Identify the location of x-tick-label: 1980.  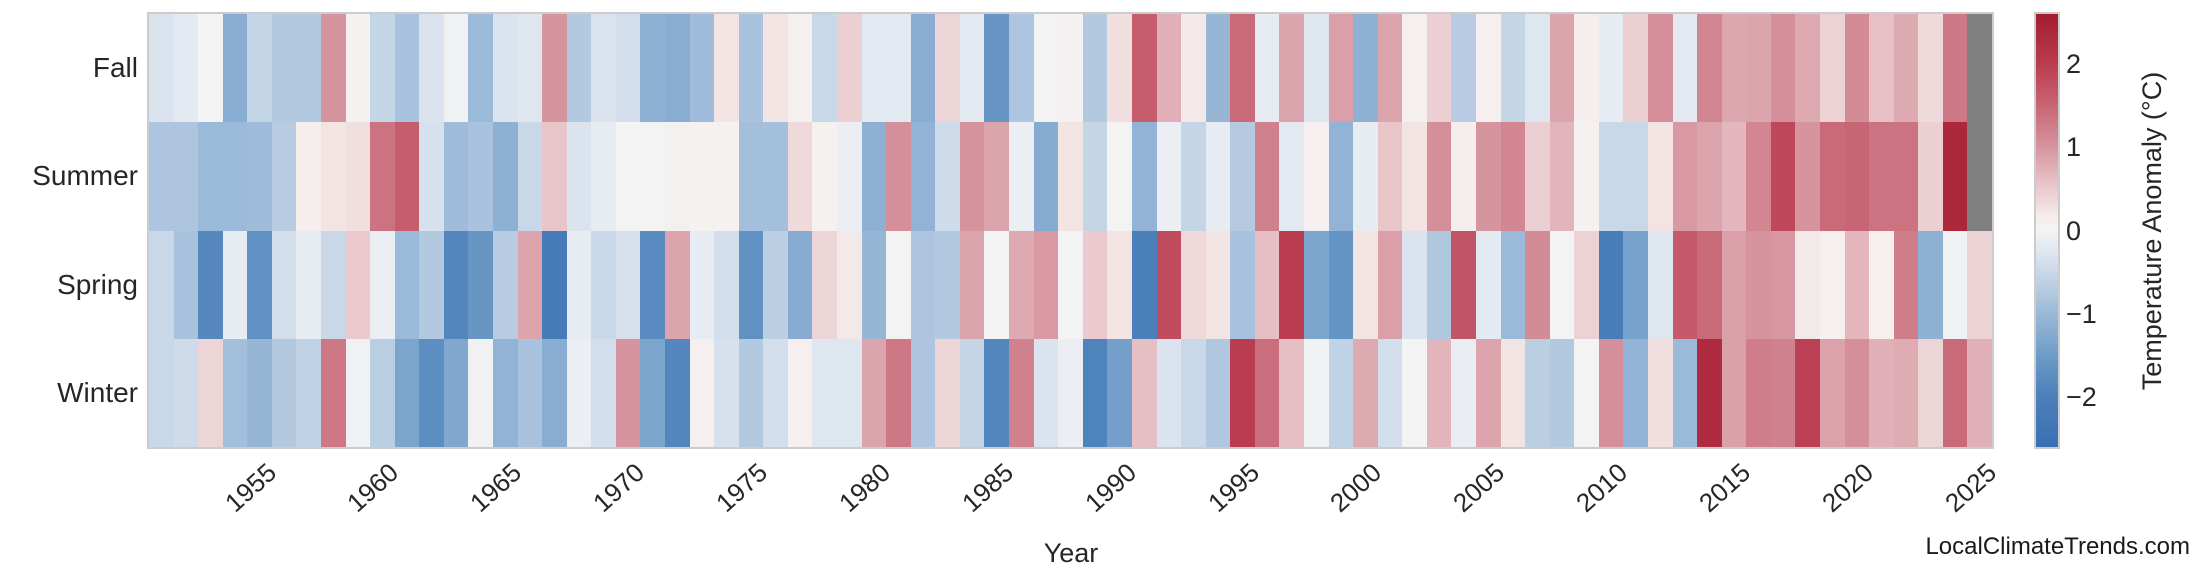
(865, 487).